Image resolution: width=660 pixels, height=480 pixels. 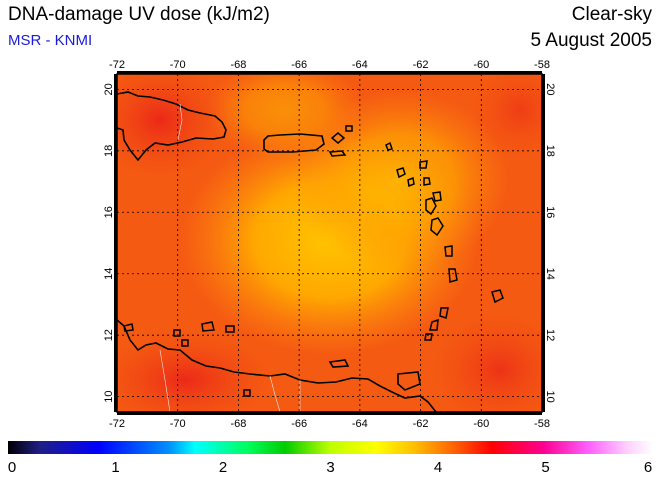 I want to click on lon-tick-label-top: -68, so click(x=238, y=65).